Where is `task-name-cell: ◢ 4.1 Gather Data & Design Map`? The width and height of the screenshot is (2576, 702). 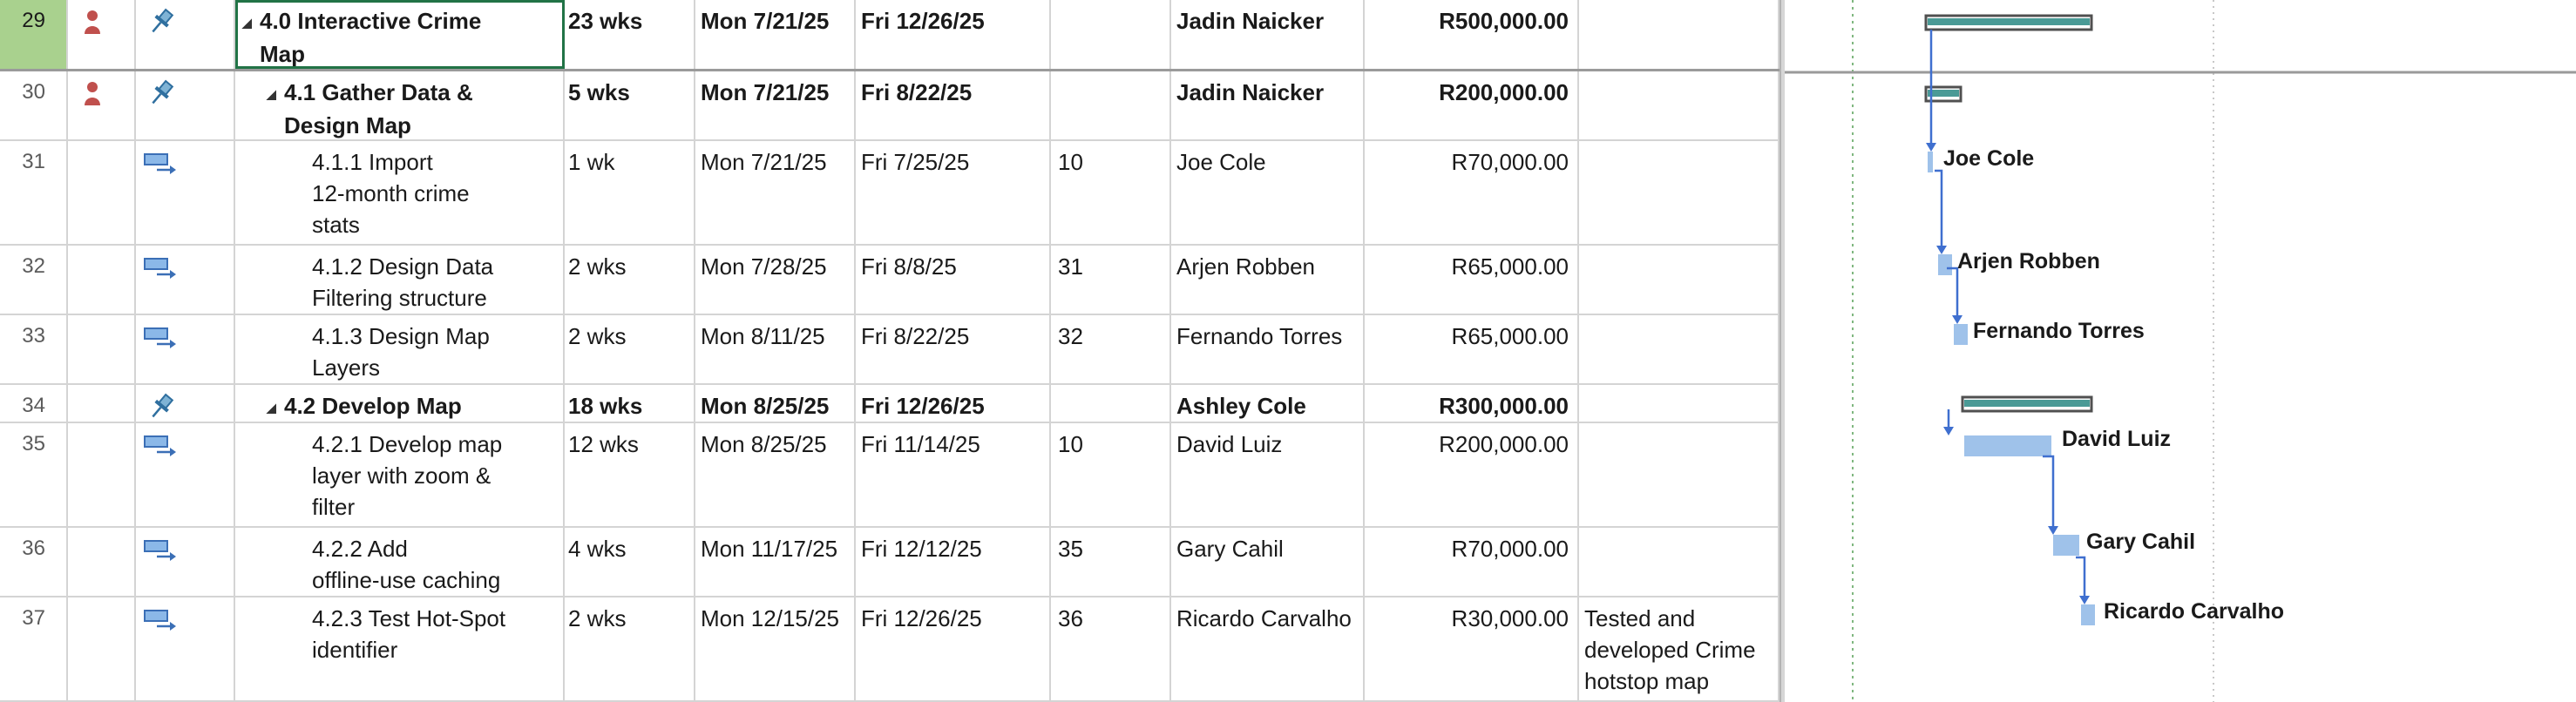
task-name-cell: ◢ 4.1 Gather Data & Design Map is located at coordinates (400, 105).